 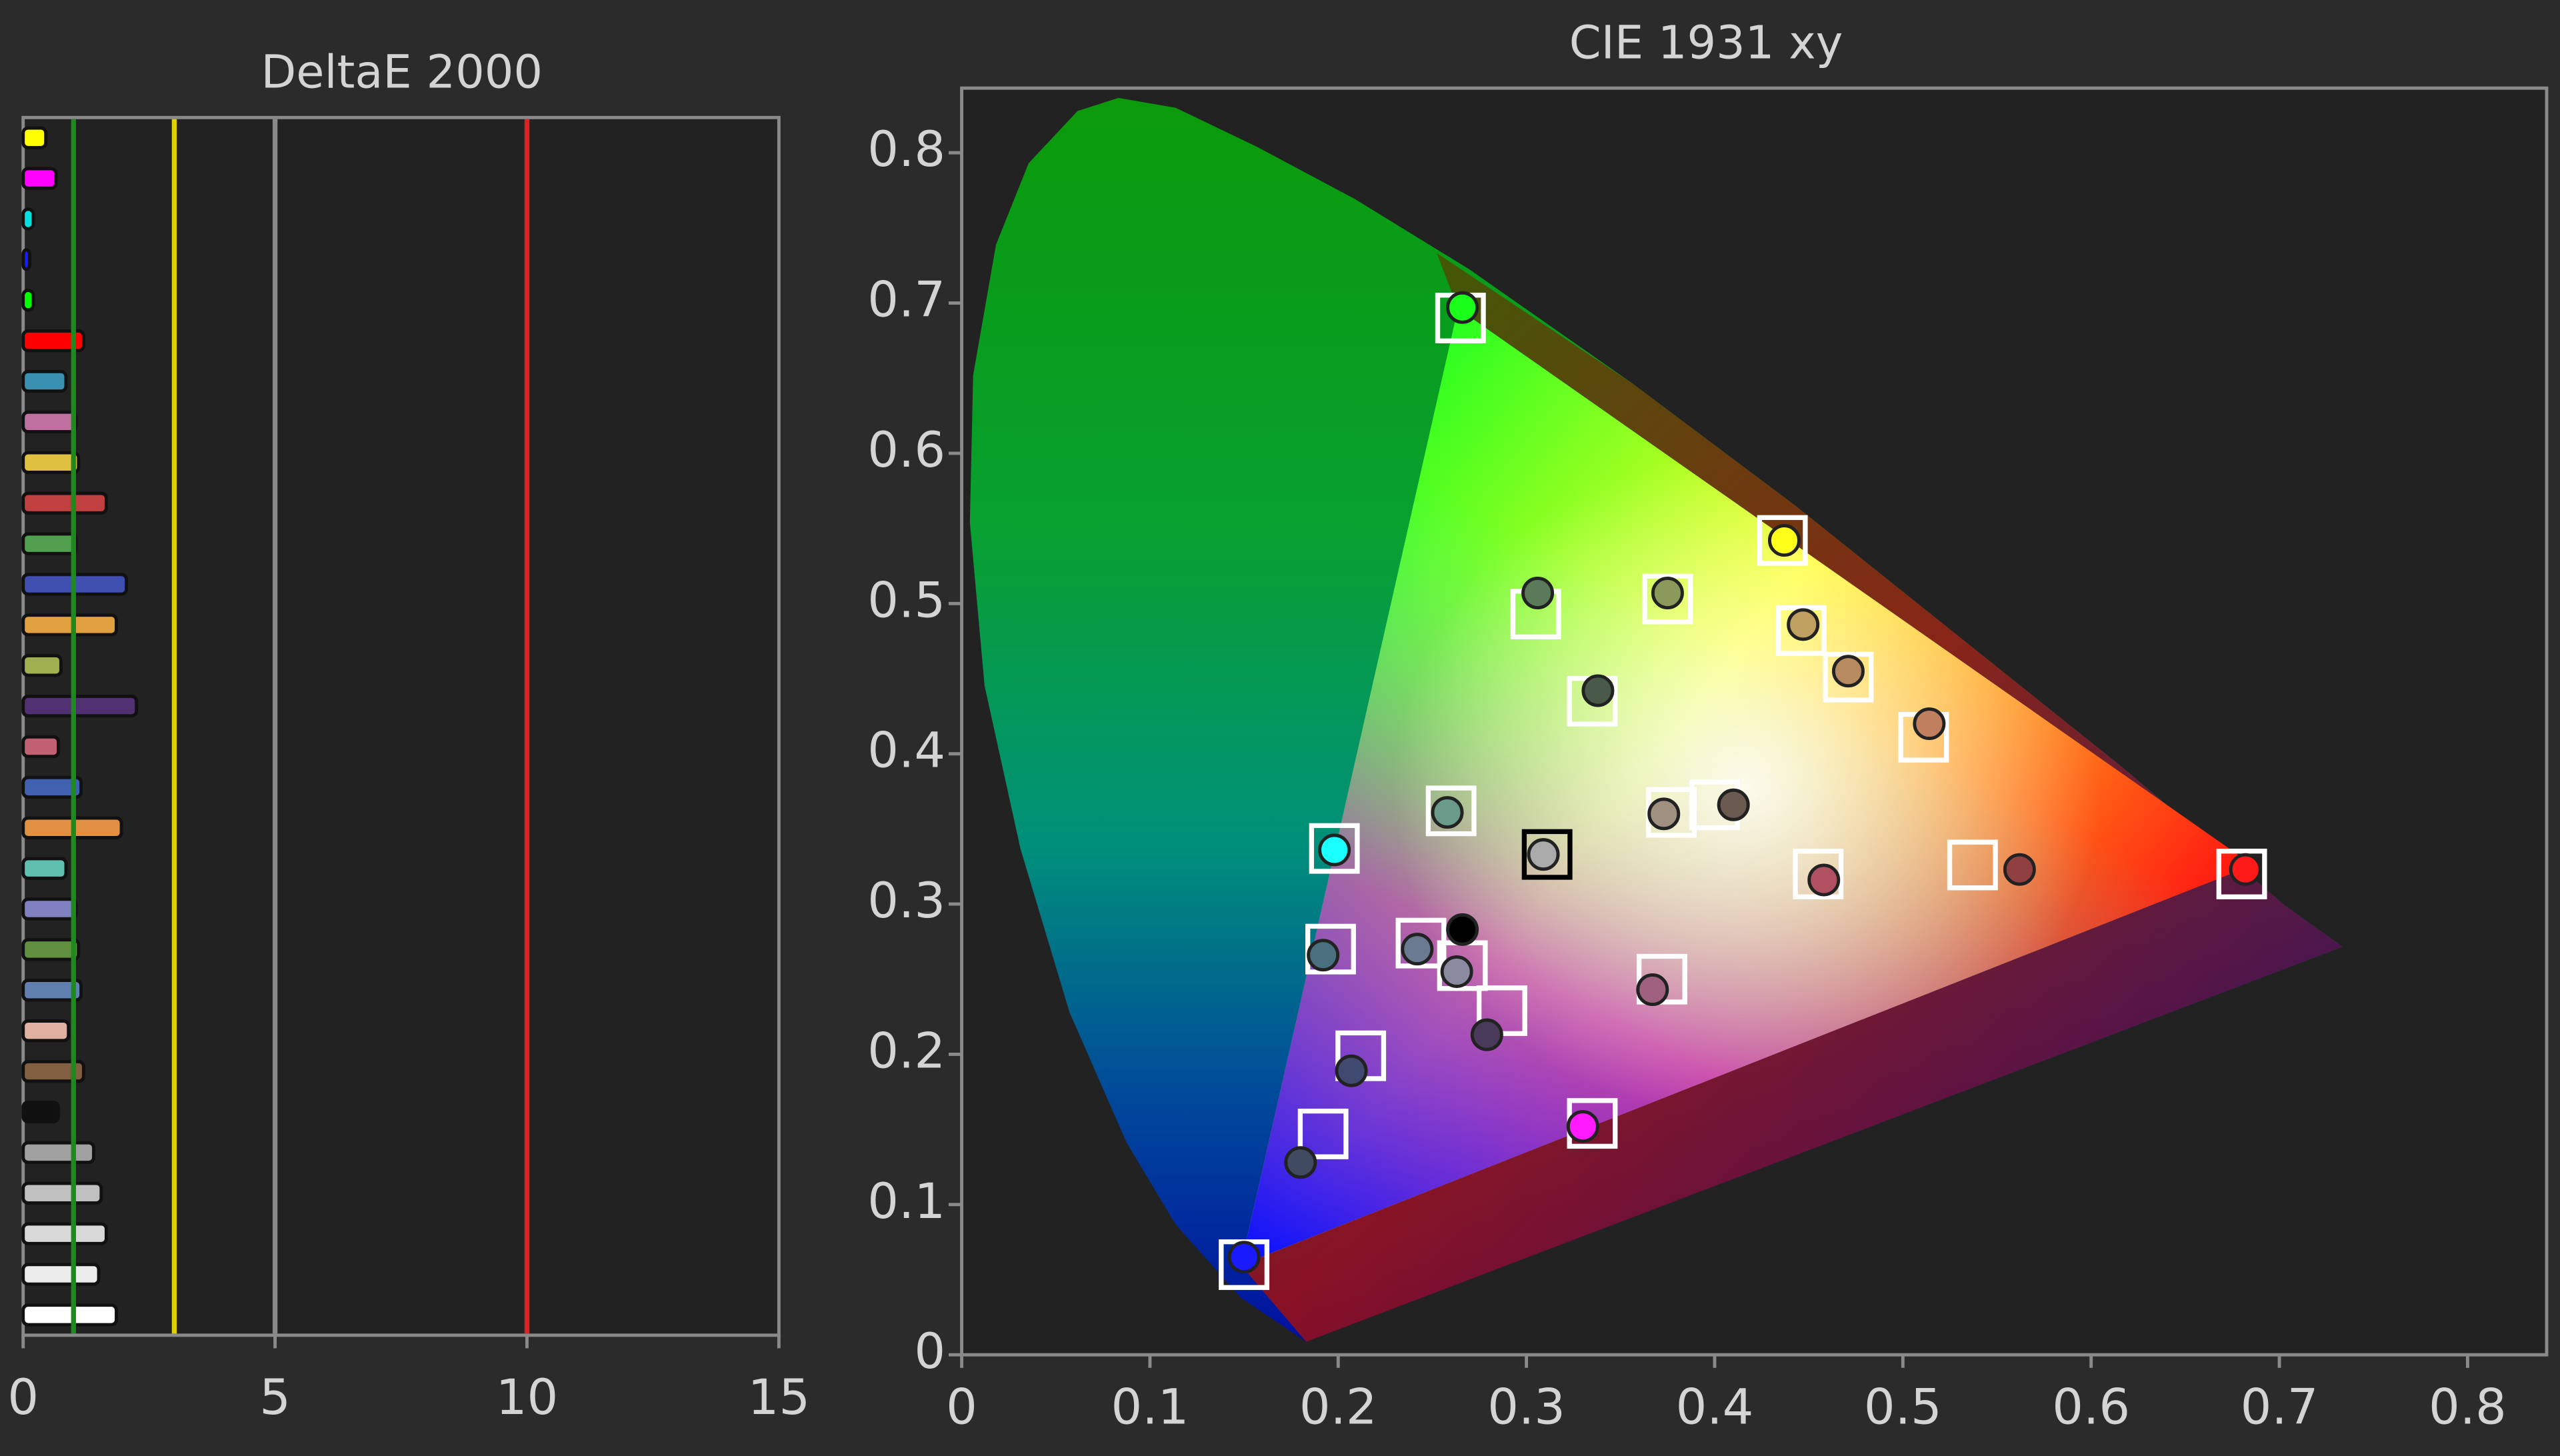 I want to click on x-tick-label: 0.4, so click(x=1715, y=1407).